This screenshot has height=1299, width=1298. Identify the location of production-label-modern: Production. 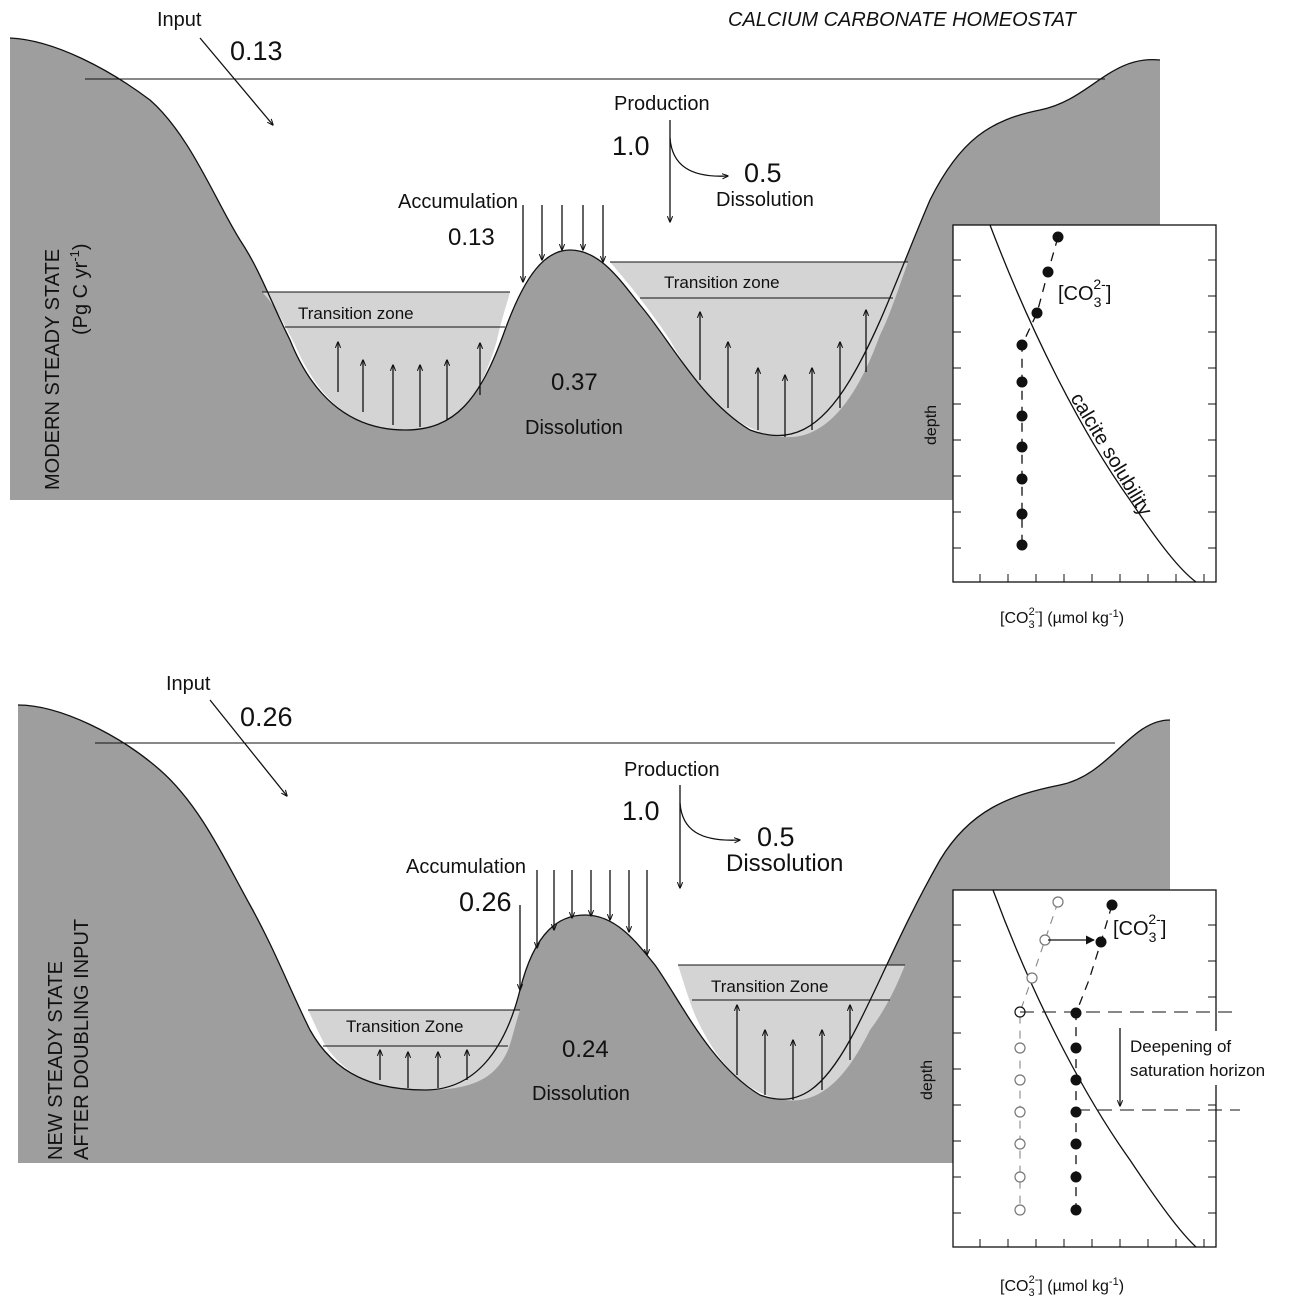
(662, 104).